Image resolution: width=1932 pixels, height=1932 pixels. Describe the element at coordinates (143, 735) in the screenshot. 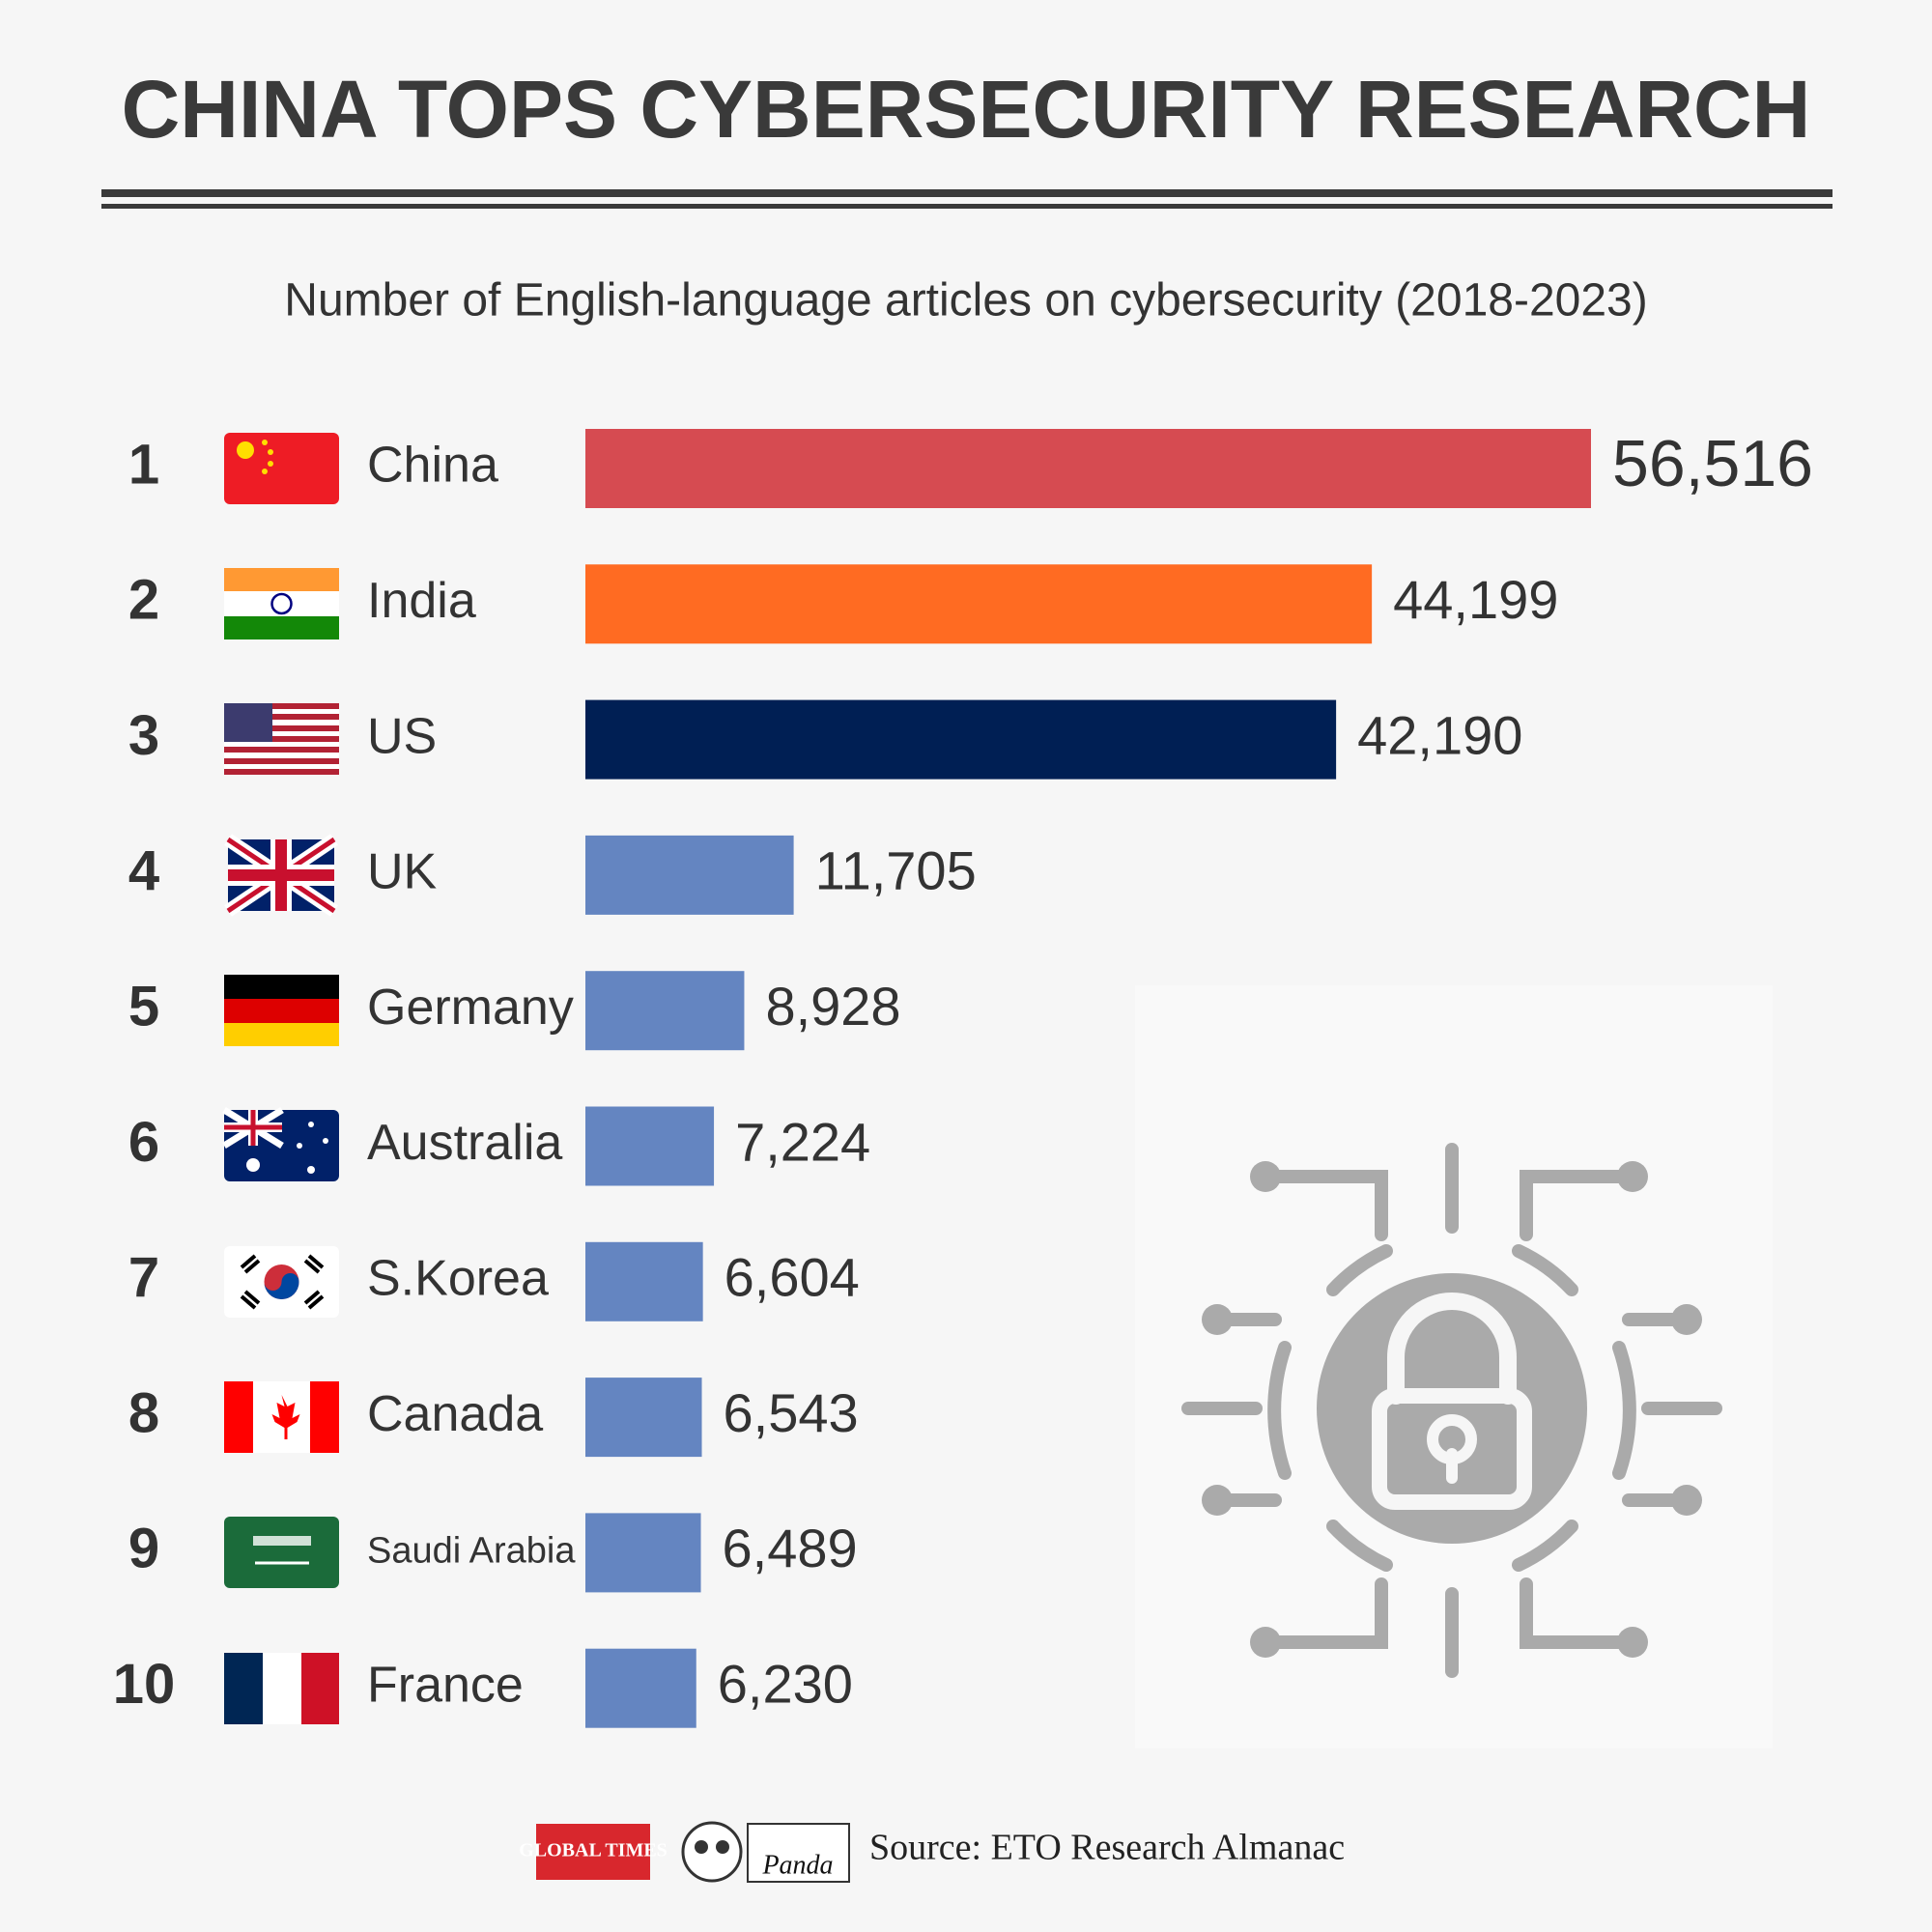

I see `rank: 3` at that location.